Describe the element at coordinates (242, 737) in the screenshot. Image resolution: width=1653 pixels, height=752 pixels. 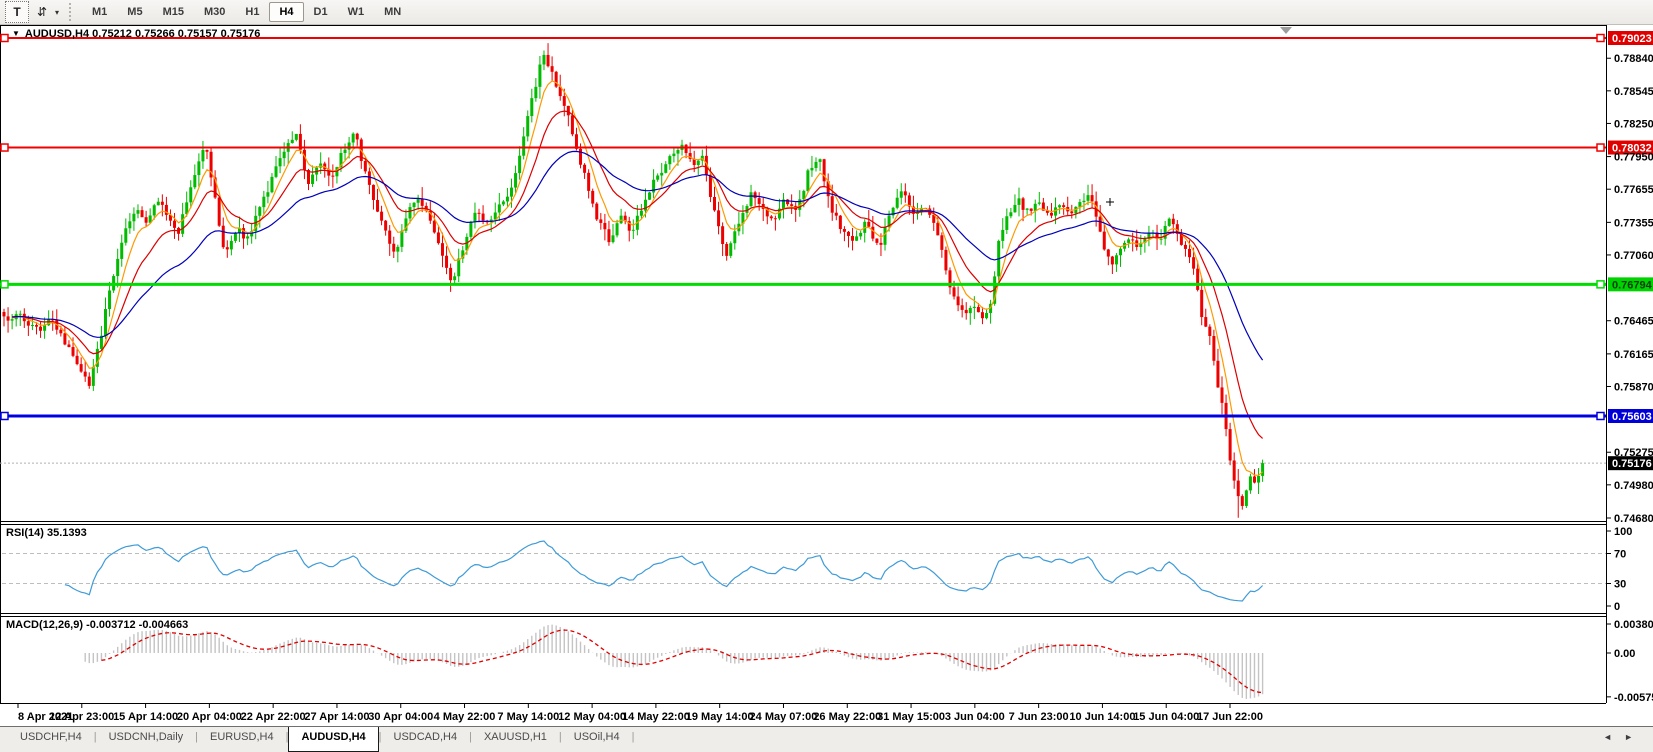
I see `symbol-tab-EURUSD: EURUSD,H4` at that location.